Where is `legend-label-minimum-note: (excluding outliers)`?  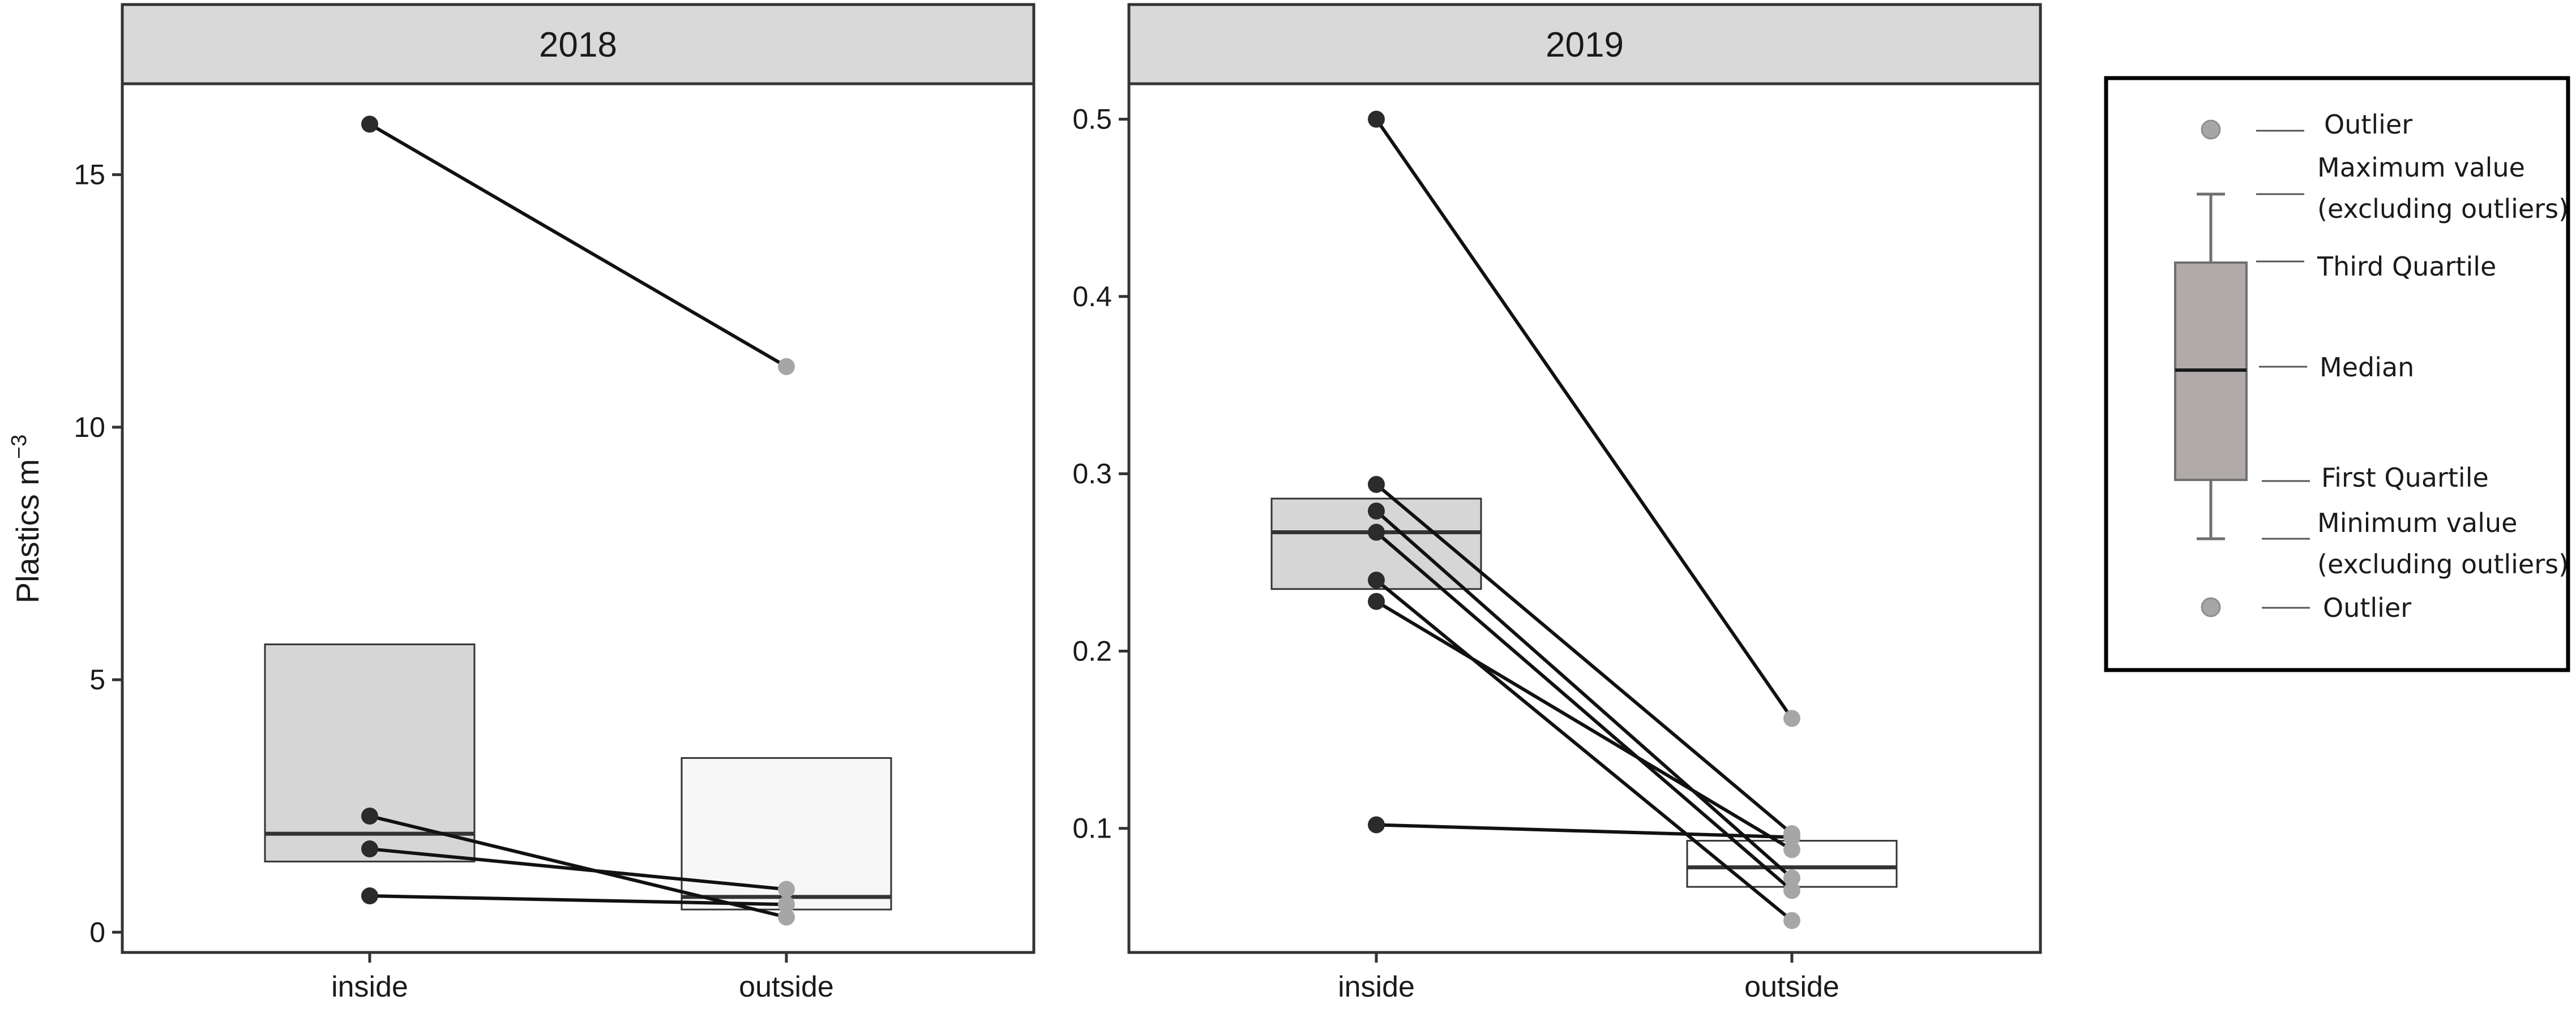 legend-label-minimum-note: (excluding outliers) is located at coordinates (2443, 564).